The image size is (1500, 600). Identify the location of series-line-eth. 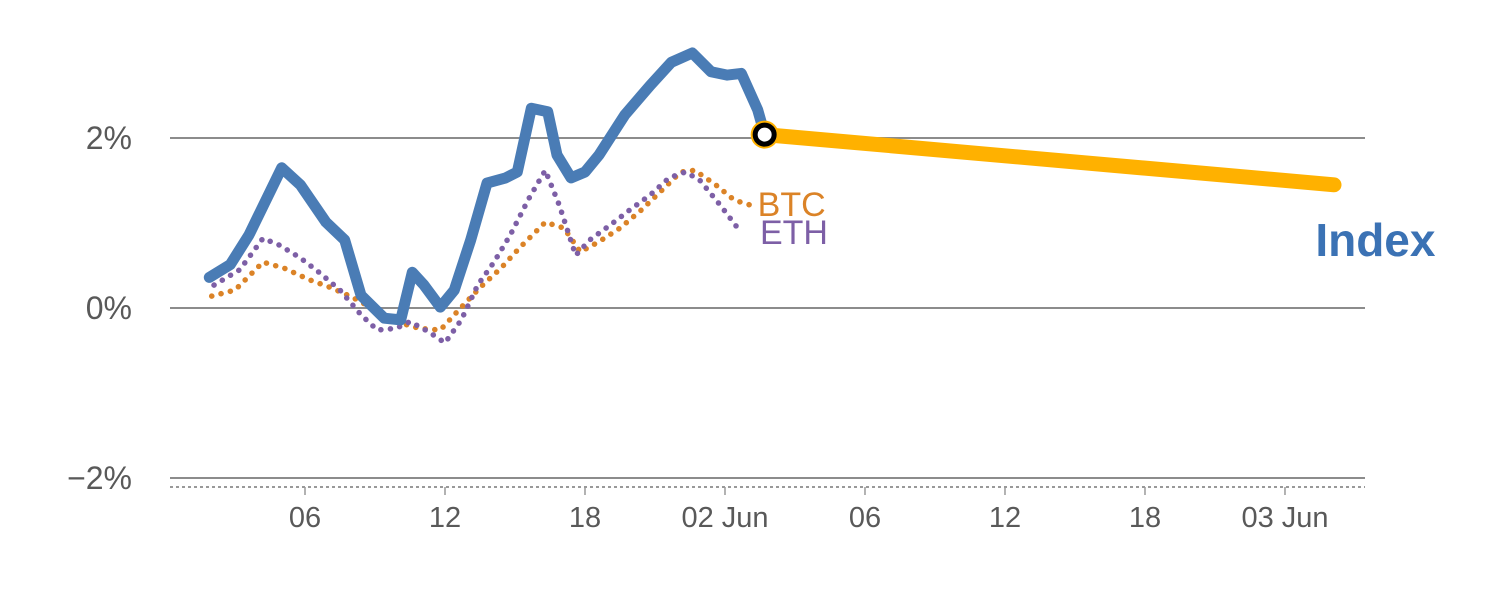
(476, 256).